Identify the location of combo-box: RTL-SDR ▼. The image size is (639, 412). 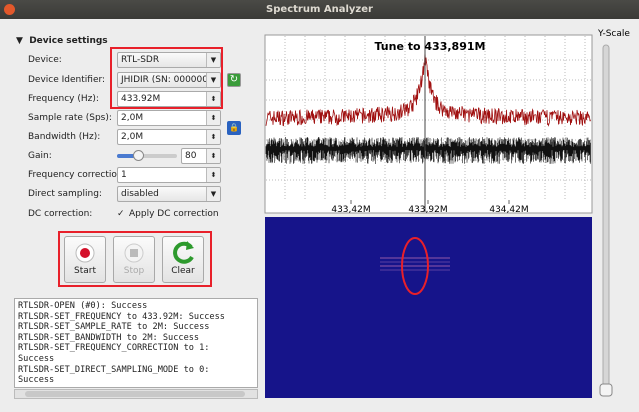
(169, 60).